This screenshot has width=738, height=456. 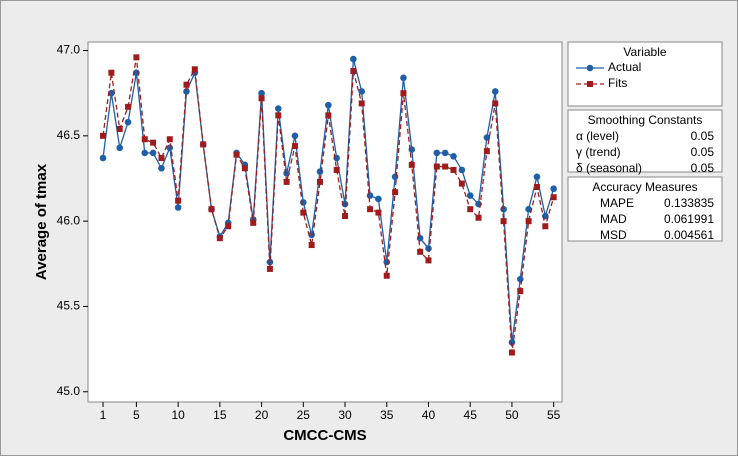 I want to click on smoothing-label: α (level), so click(x=597, y=136).